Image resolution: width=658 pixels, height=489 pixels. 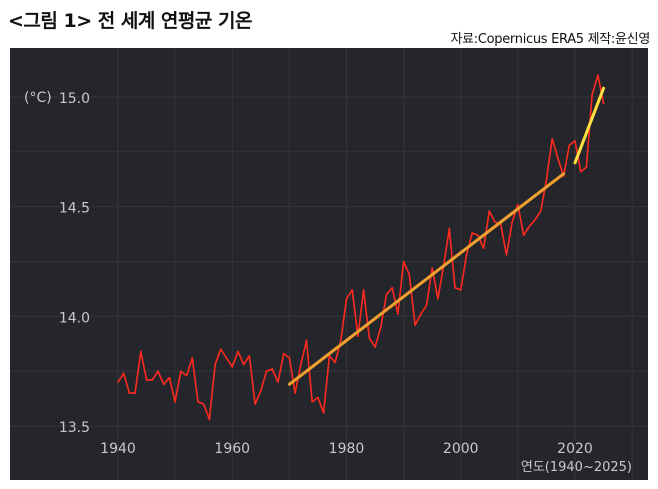 I want to click on x-tick-label: 1960, so click(x=232, y=449).